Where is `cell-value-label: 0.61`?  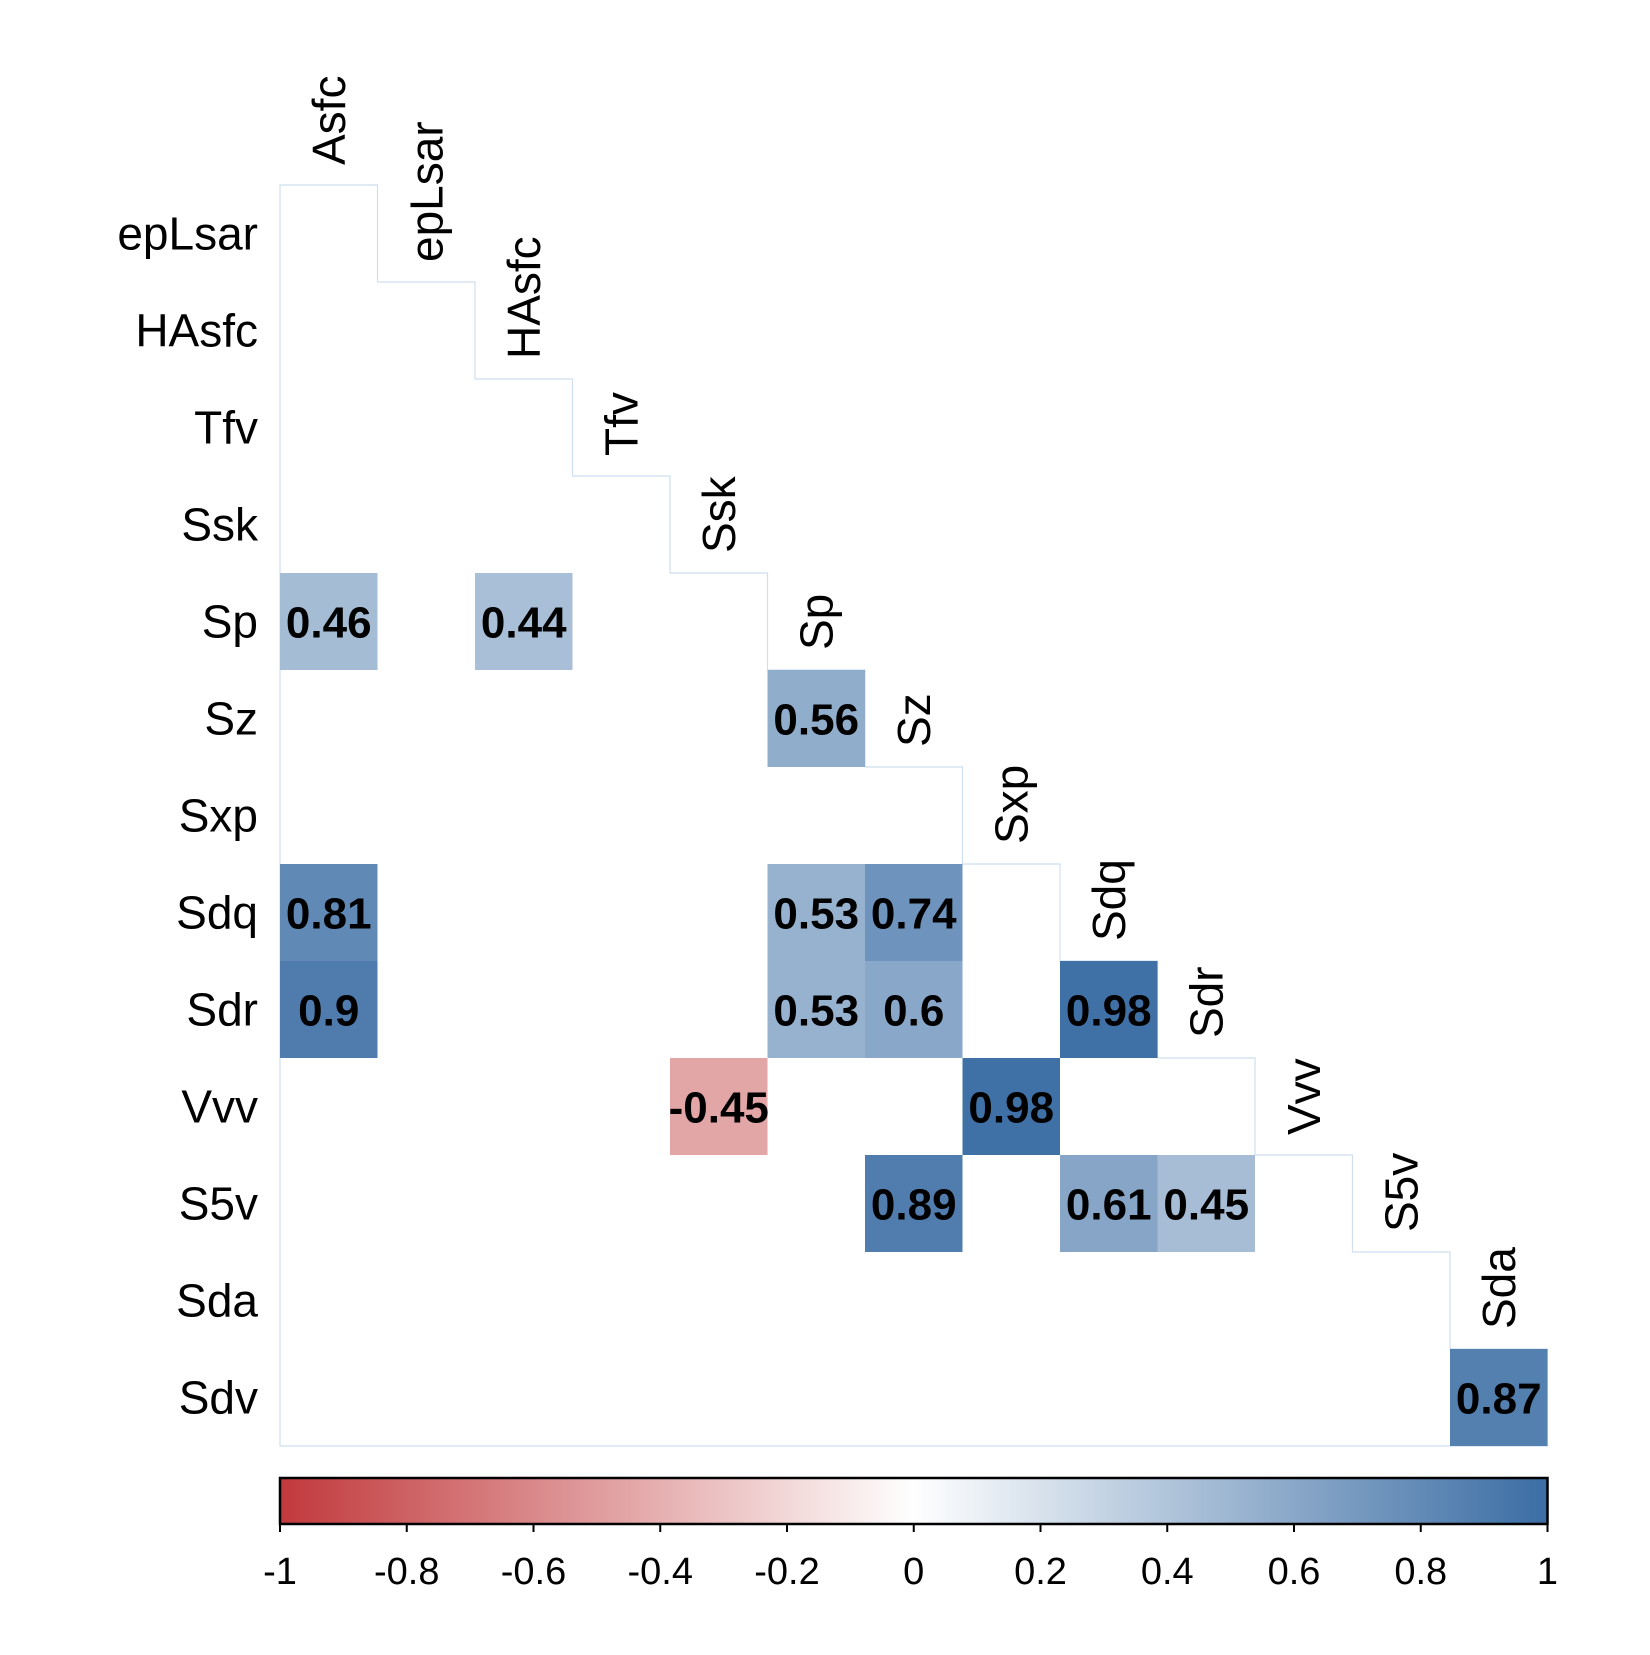
cell-value-label: 0.61 is located at coordinates (1109, 1205).